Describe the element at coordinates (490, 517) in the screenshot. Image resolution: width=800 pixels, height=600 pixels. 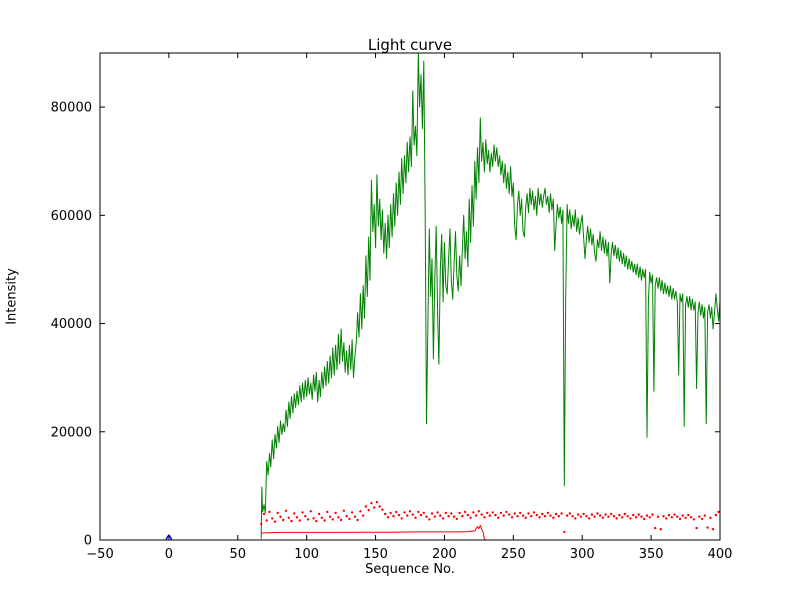
I see `series-background-level-dotted` at that location.